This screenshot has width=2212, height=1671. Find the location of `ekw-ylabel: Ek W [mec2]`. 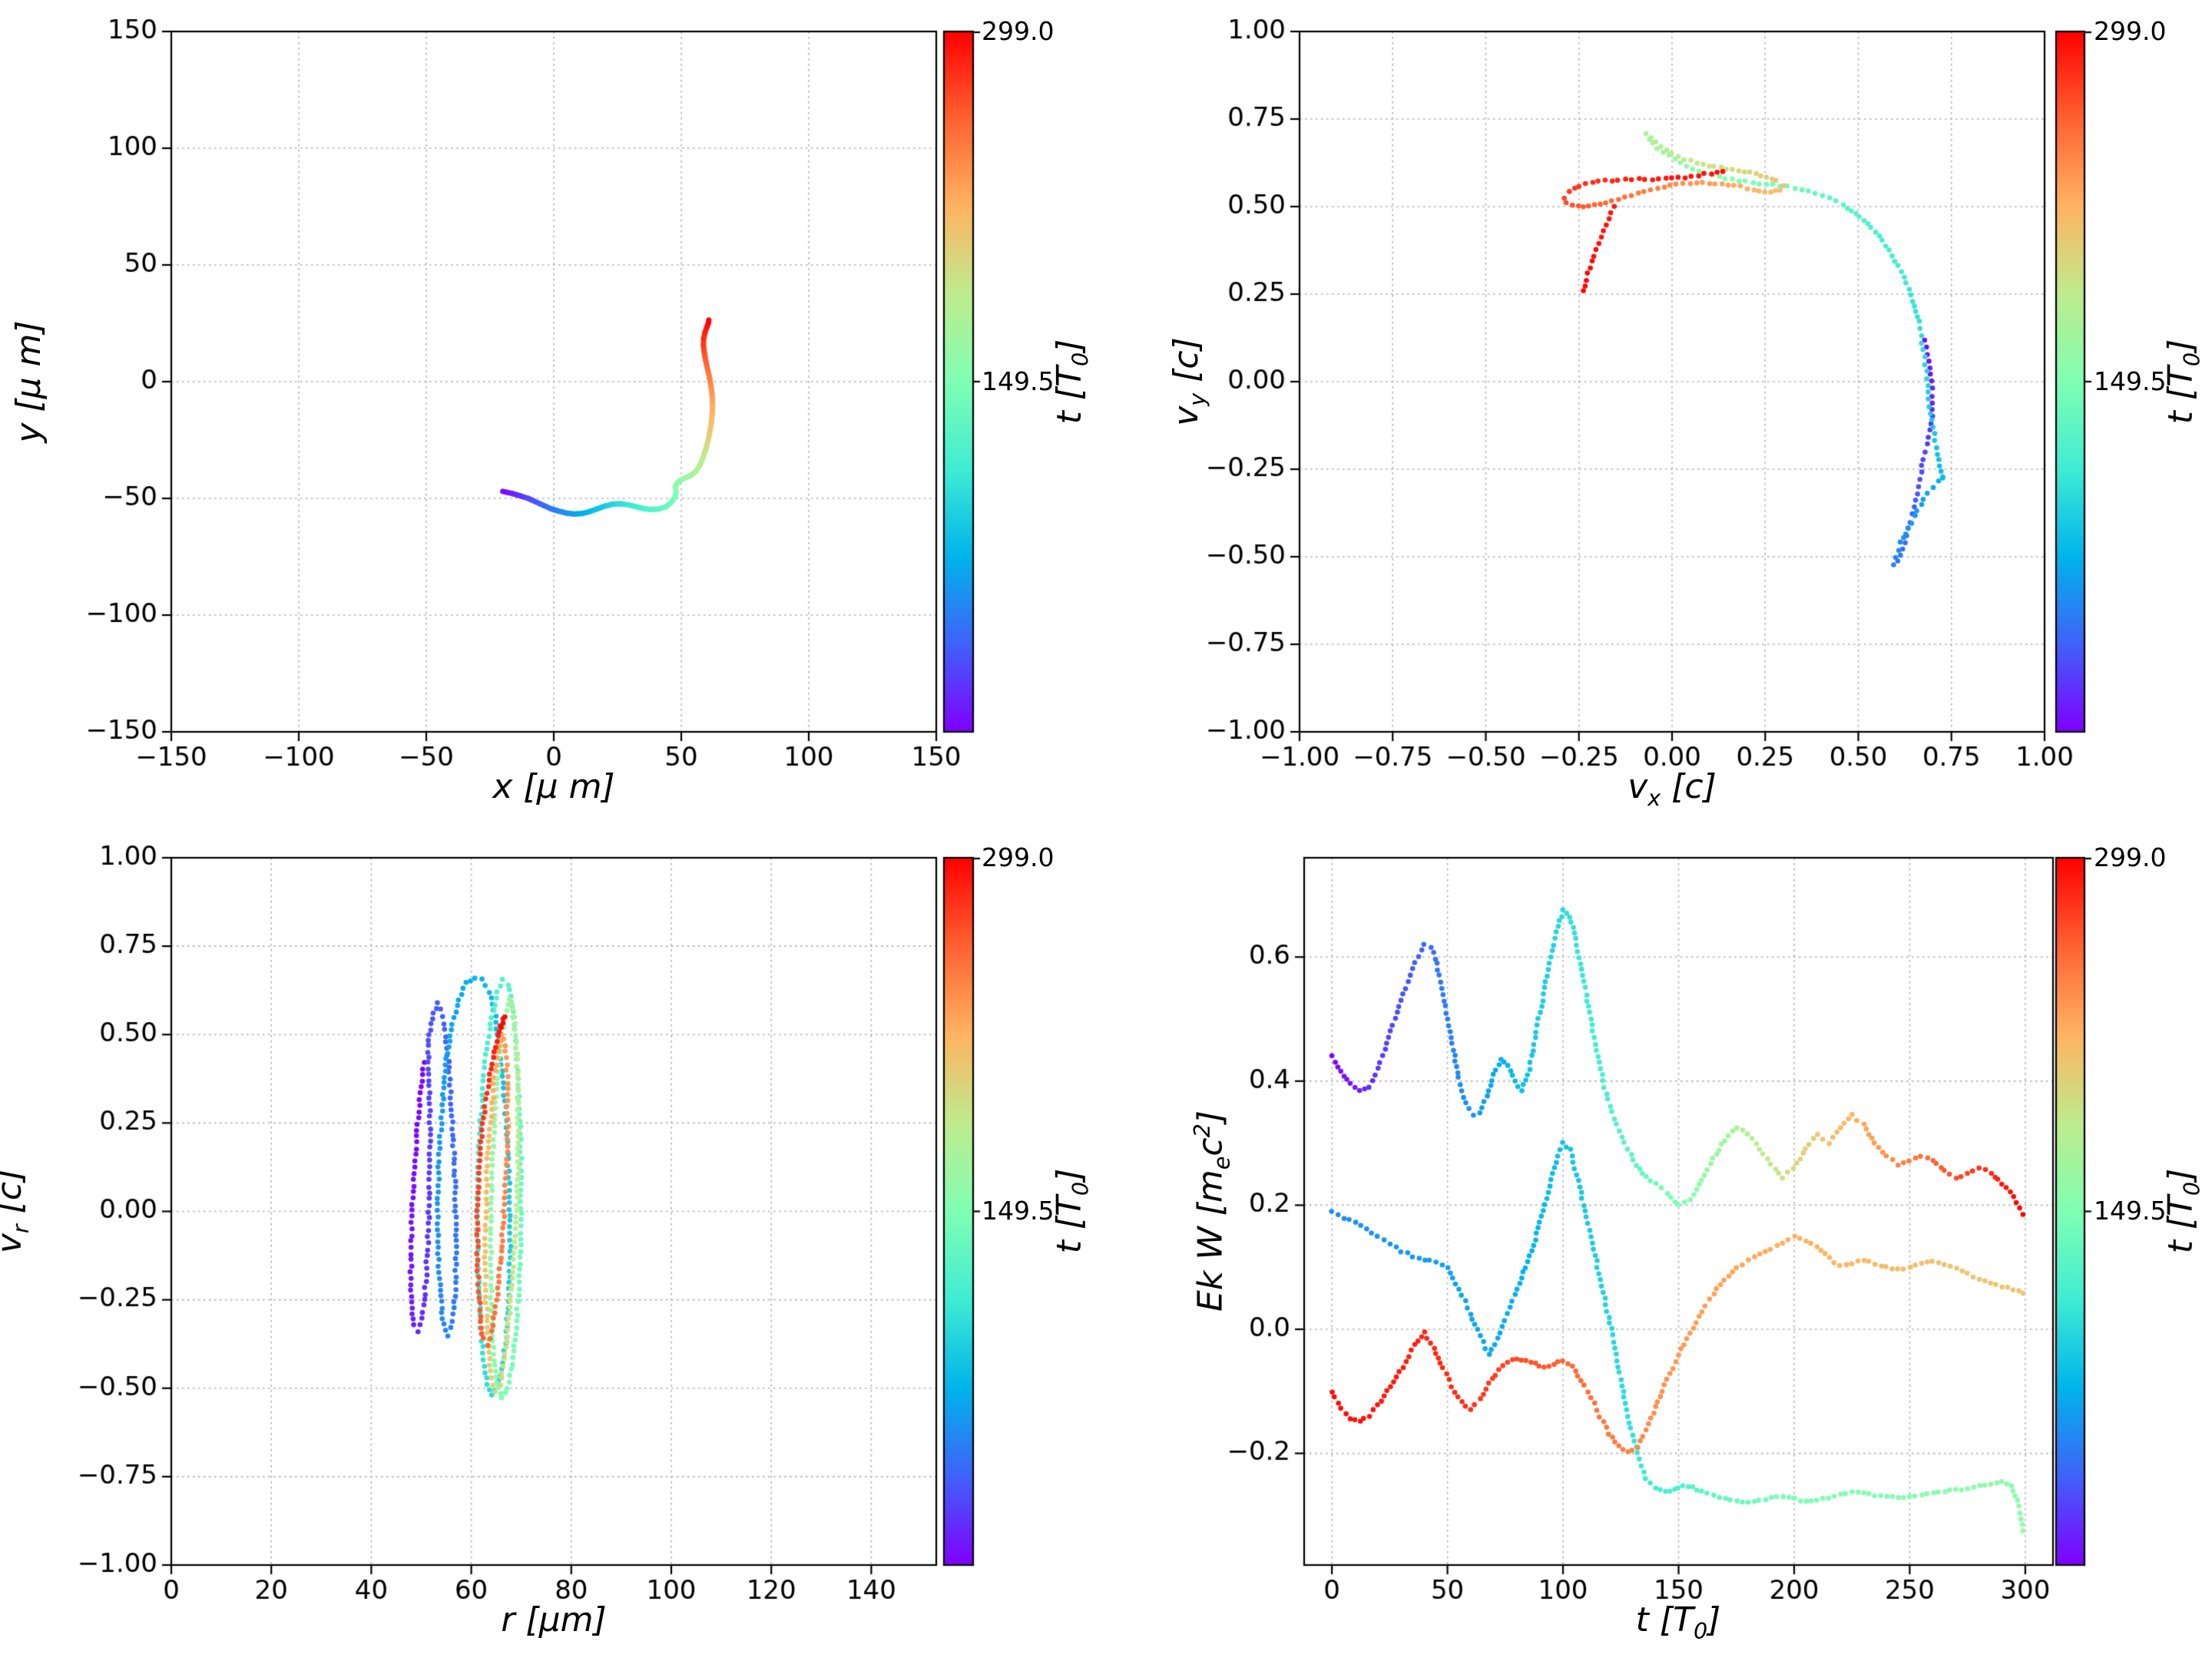

ekw-ylabel: Ek W [mec2] is located at coordinates (1211, 1211).